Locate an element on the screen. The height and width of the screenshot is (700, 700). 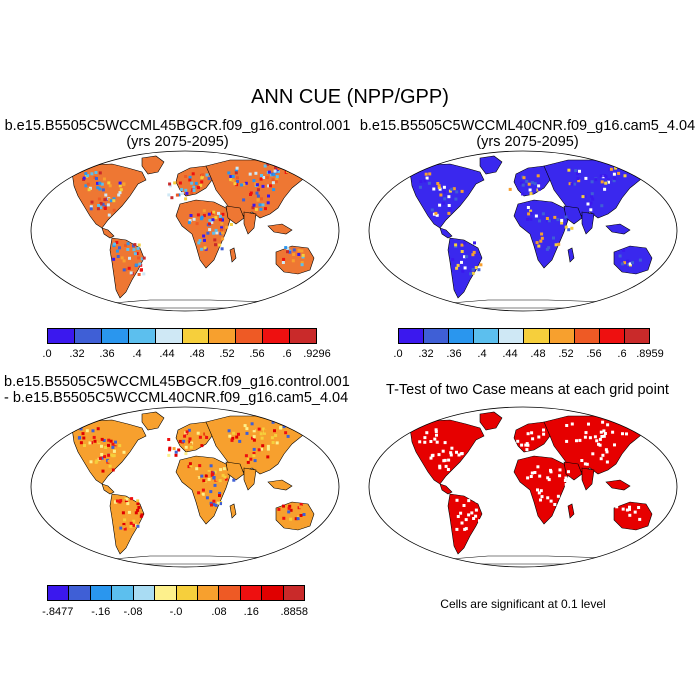
colorbar-tick-label: .4 is located at coordinates (482, 354).